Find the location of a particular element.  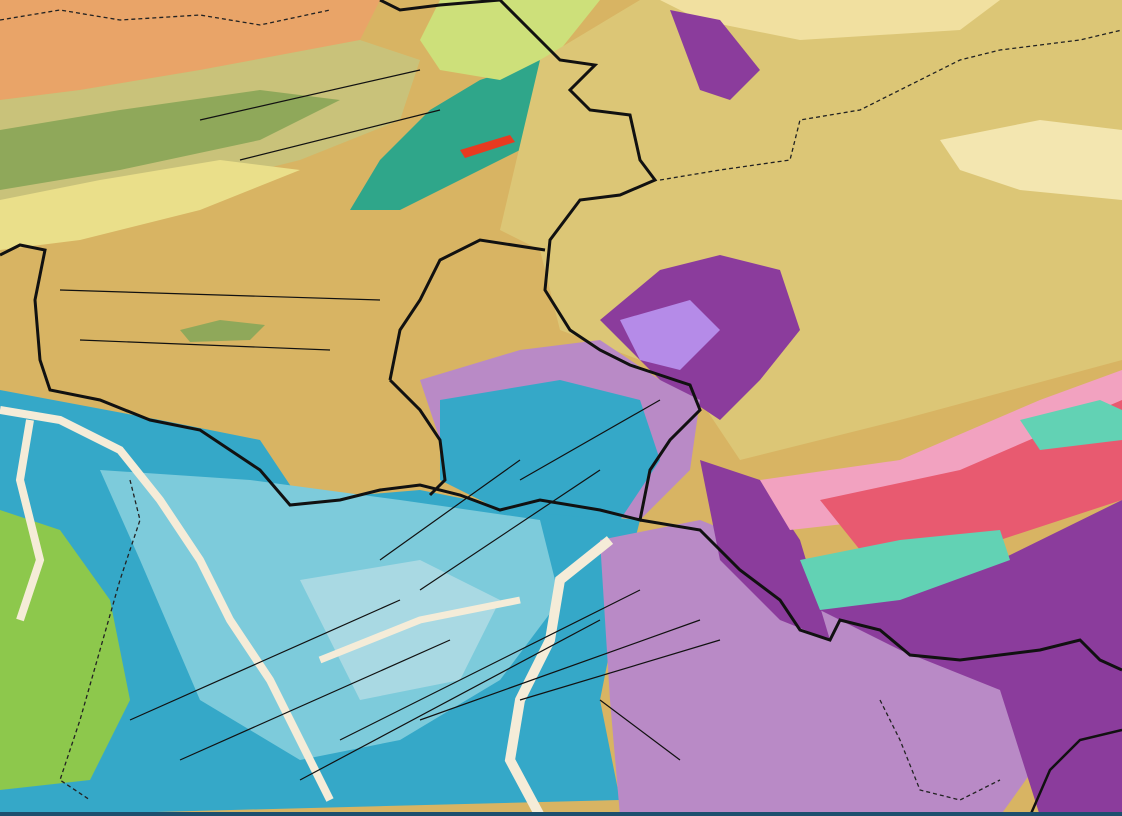

lilac-south is located at coordinates (820, 668).